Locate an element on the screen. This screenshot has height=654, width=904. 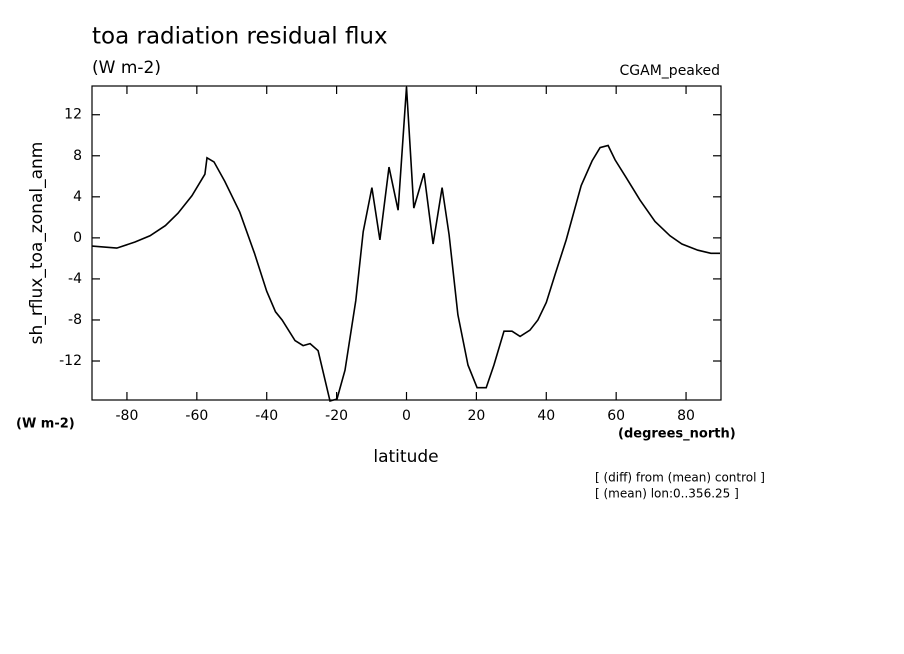
y-tick-label: 12 is located at coordinates (73, 115).